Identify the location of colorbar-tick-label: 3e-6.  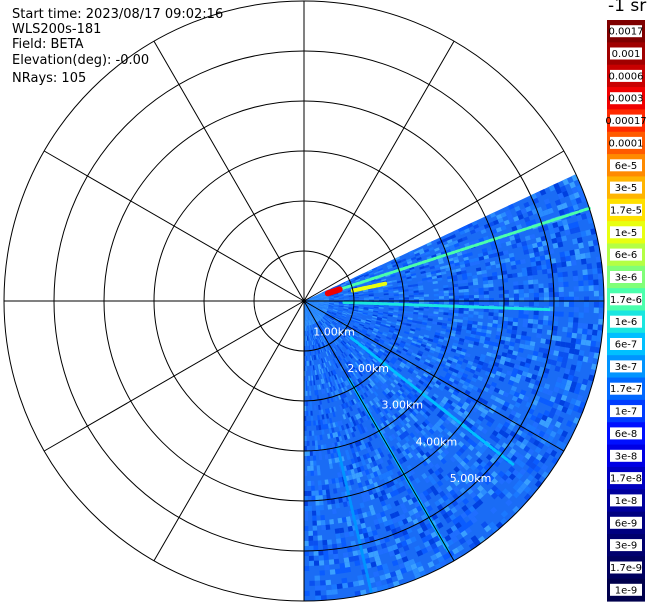
(626, 278).